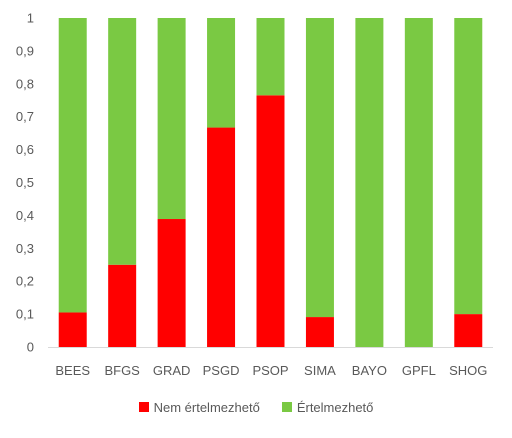  Describe the element at coordinates (335, 407) in the screenshot. I see `legend-label: Értelmezhető` at that location.